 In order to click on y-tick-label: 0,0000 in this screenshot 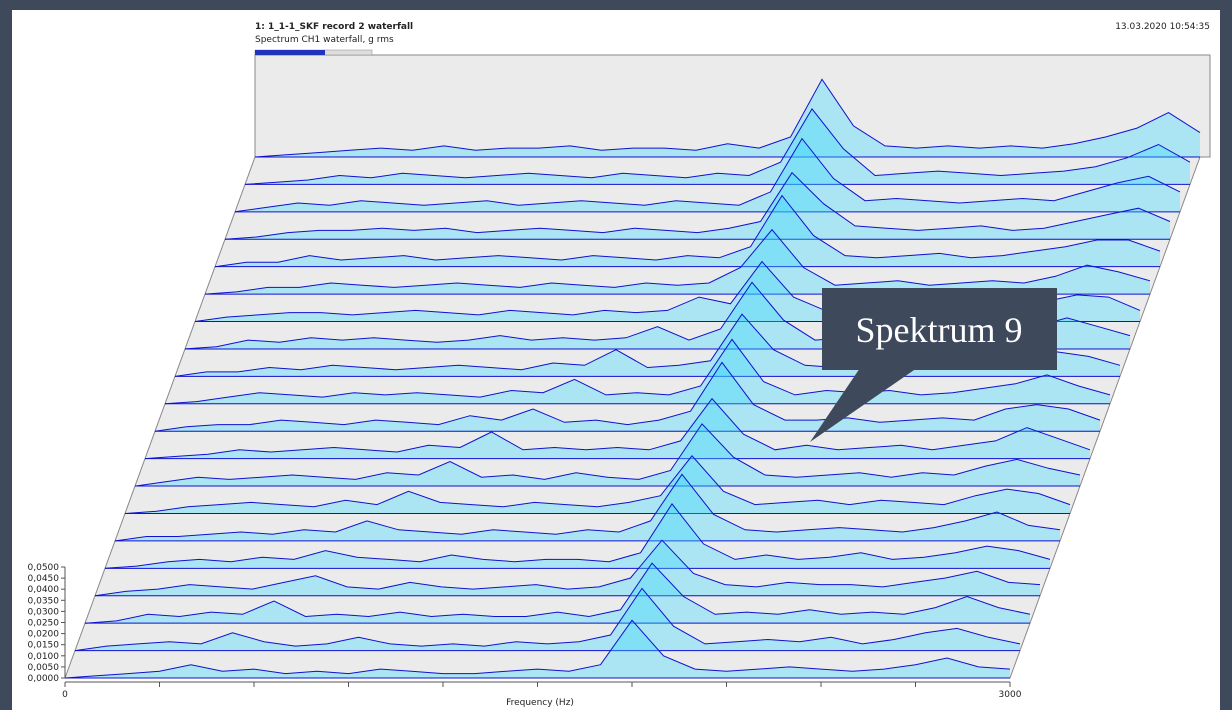, I will do `click(44, 679)`.